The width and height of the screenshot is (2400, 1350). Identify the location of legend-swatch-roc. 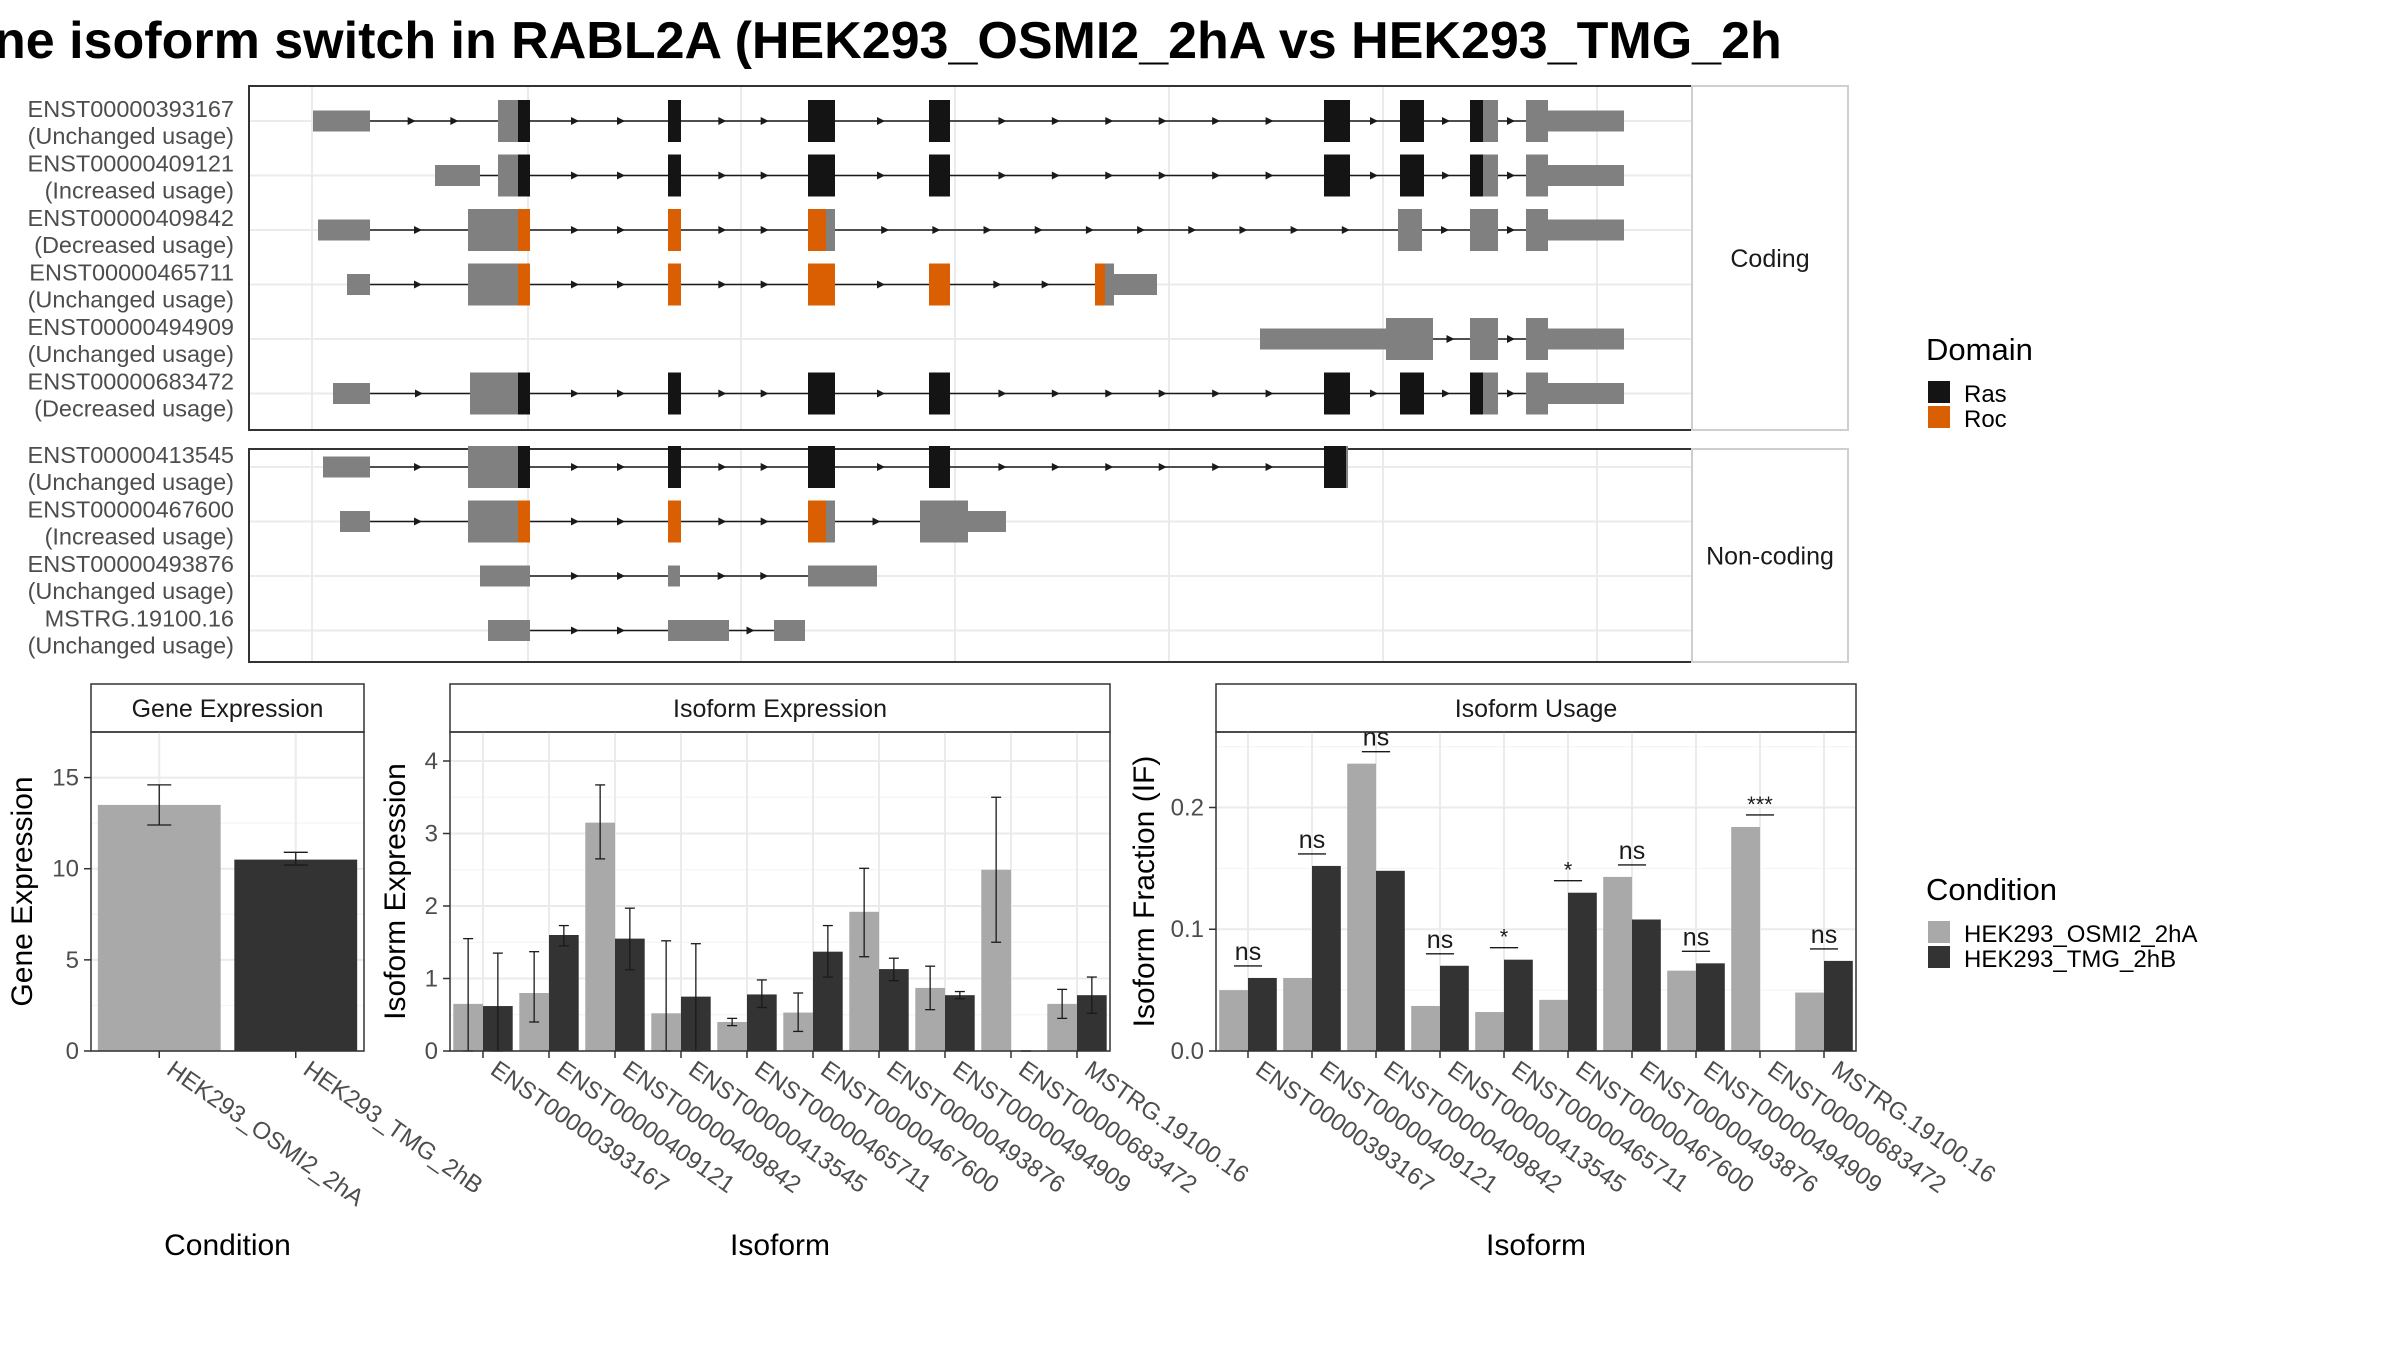
(1939, 417).